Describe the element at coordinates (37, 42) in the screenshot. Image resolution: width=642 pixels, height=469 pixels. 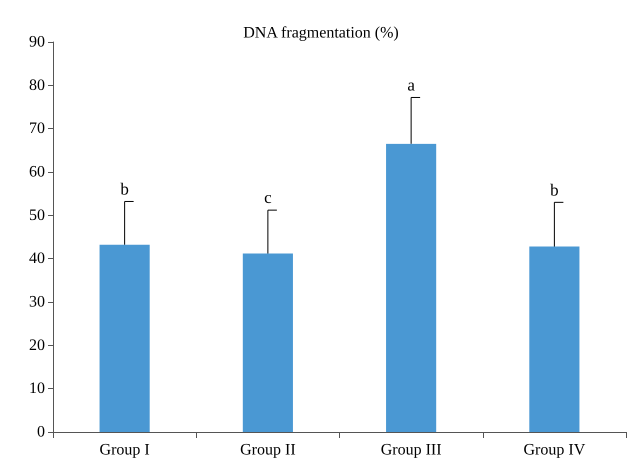
I see `y-tick-label: 90` at that location.